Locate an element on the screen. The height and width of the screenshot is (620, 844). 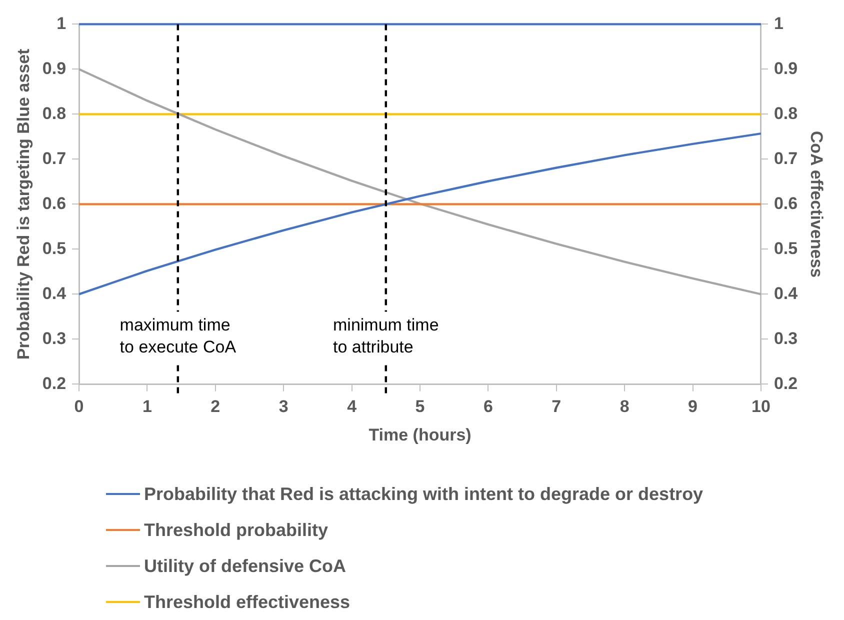
y2-tick-label: 0.5 is located at coordinates (786, 248).